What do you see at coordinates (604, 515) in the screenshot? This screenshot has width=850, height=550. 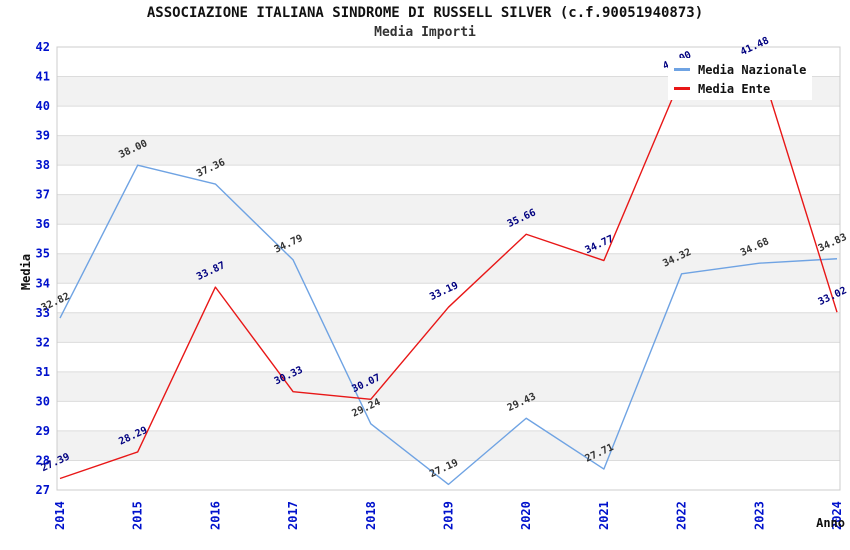 I see `x-tick-2021: 2021` at bounding box center [604, 515].